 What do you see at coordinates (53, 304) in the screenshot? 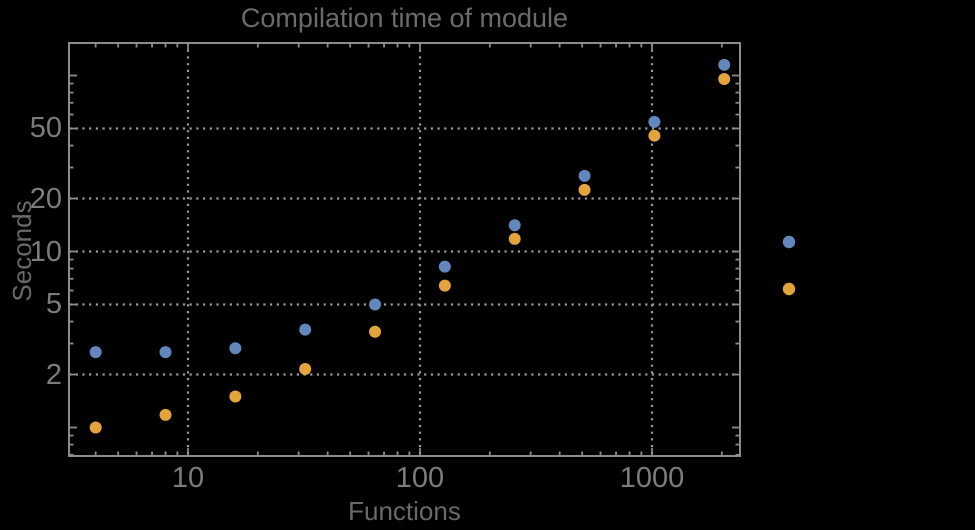
I see `y-tick-label: 5` at bounding box center [53, 304].